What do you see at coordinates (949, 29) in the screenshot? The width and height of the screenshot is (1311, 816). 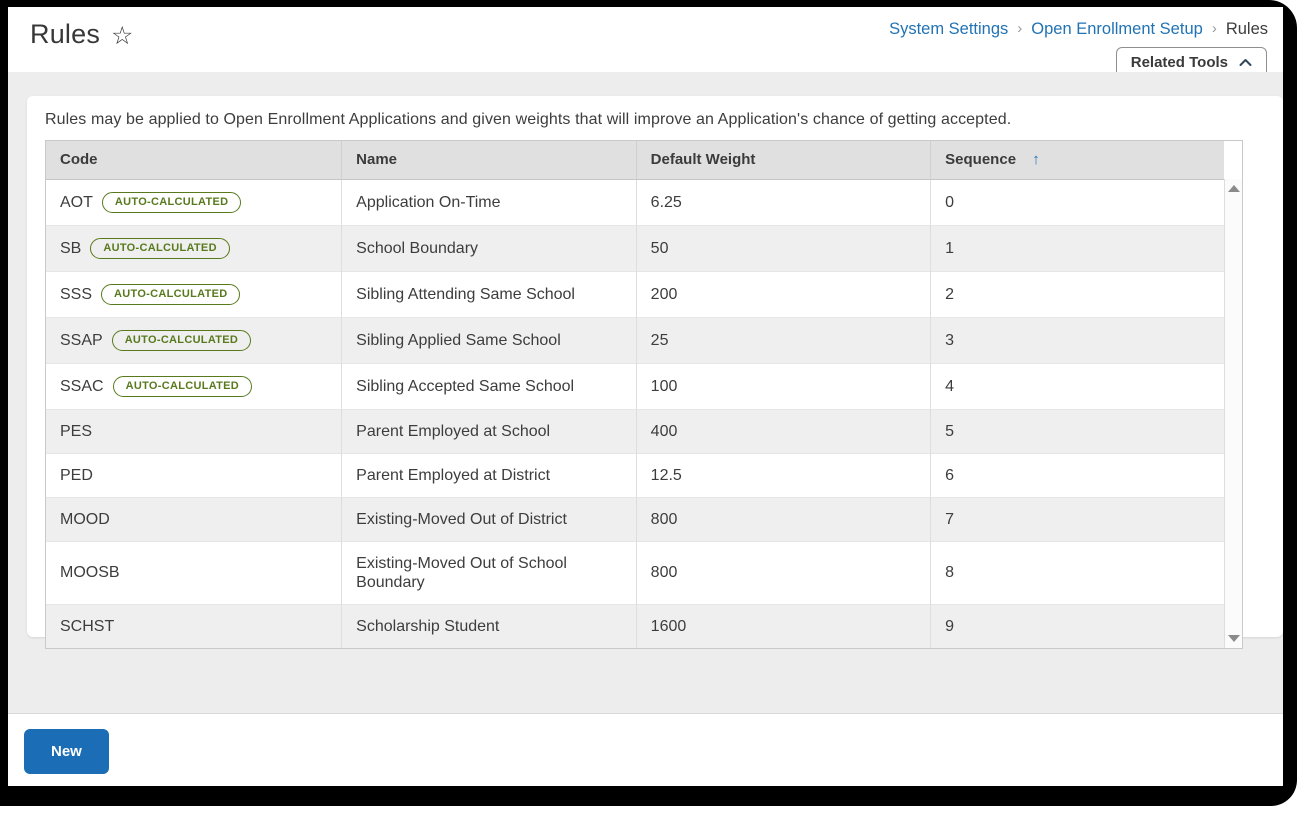 I see `breadcrumb-link-system-settings: System Settings` at bounding box center [949, 29].